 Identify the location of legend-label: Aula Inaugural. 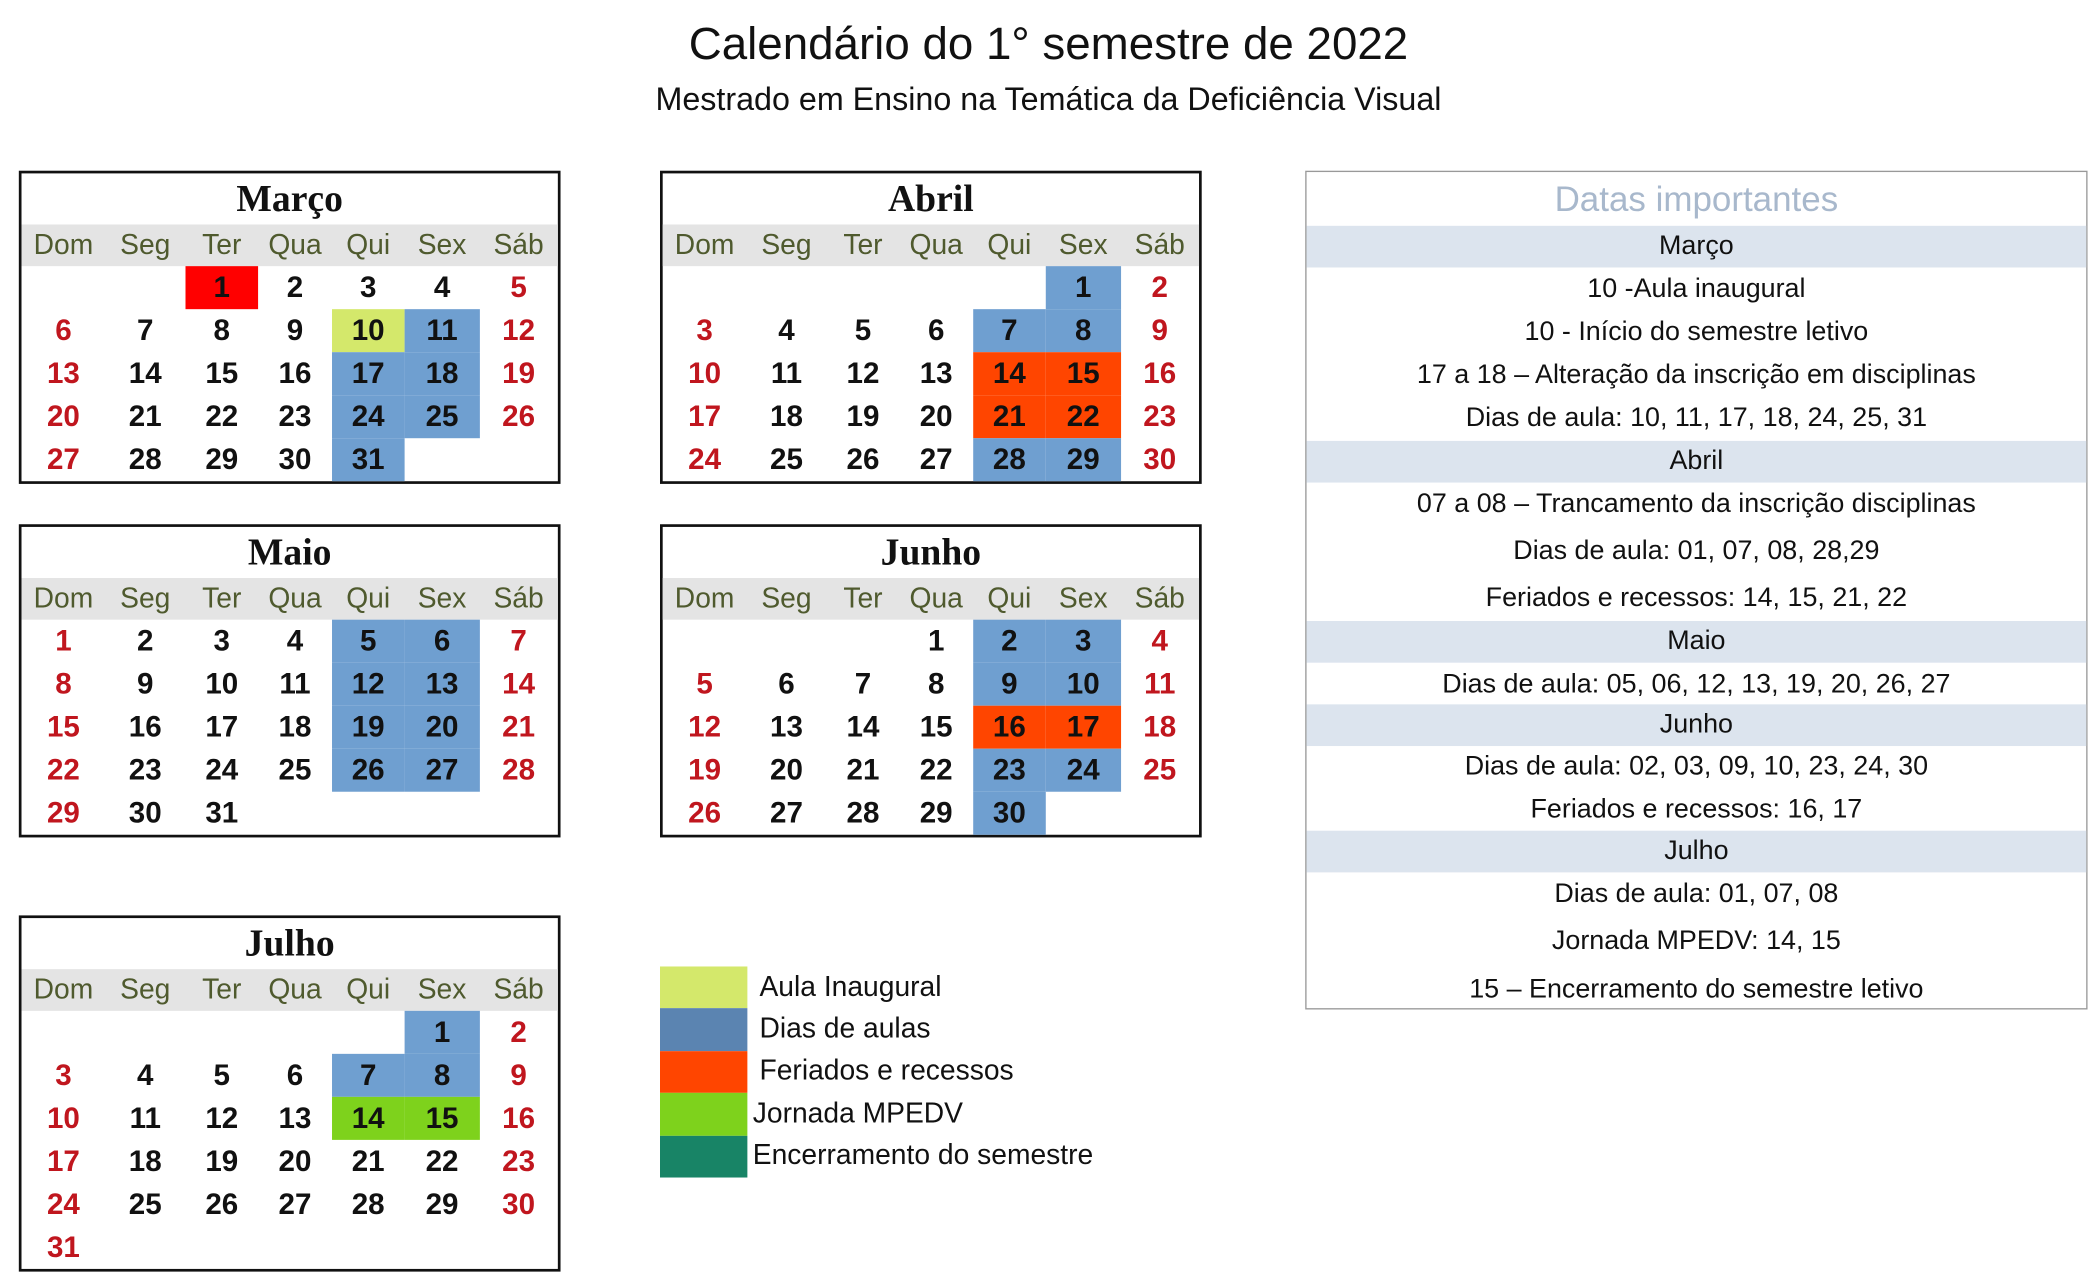
(850, 987).